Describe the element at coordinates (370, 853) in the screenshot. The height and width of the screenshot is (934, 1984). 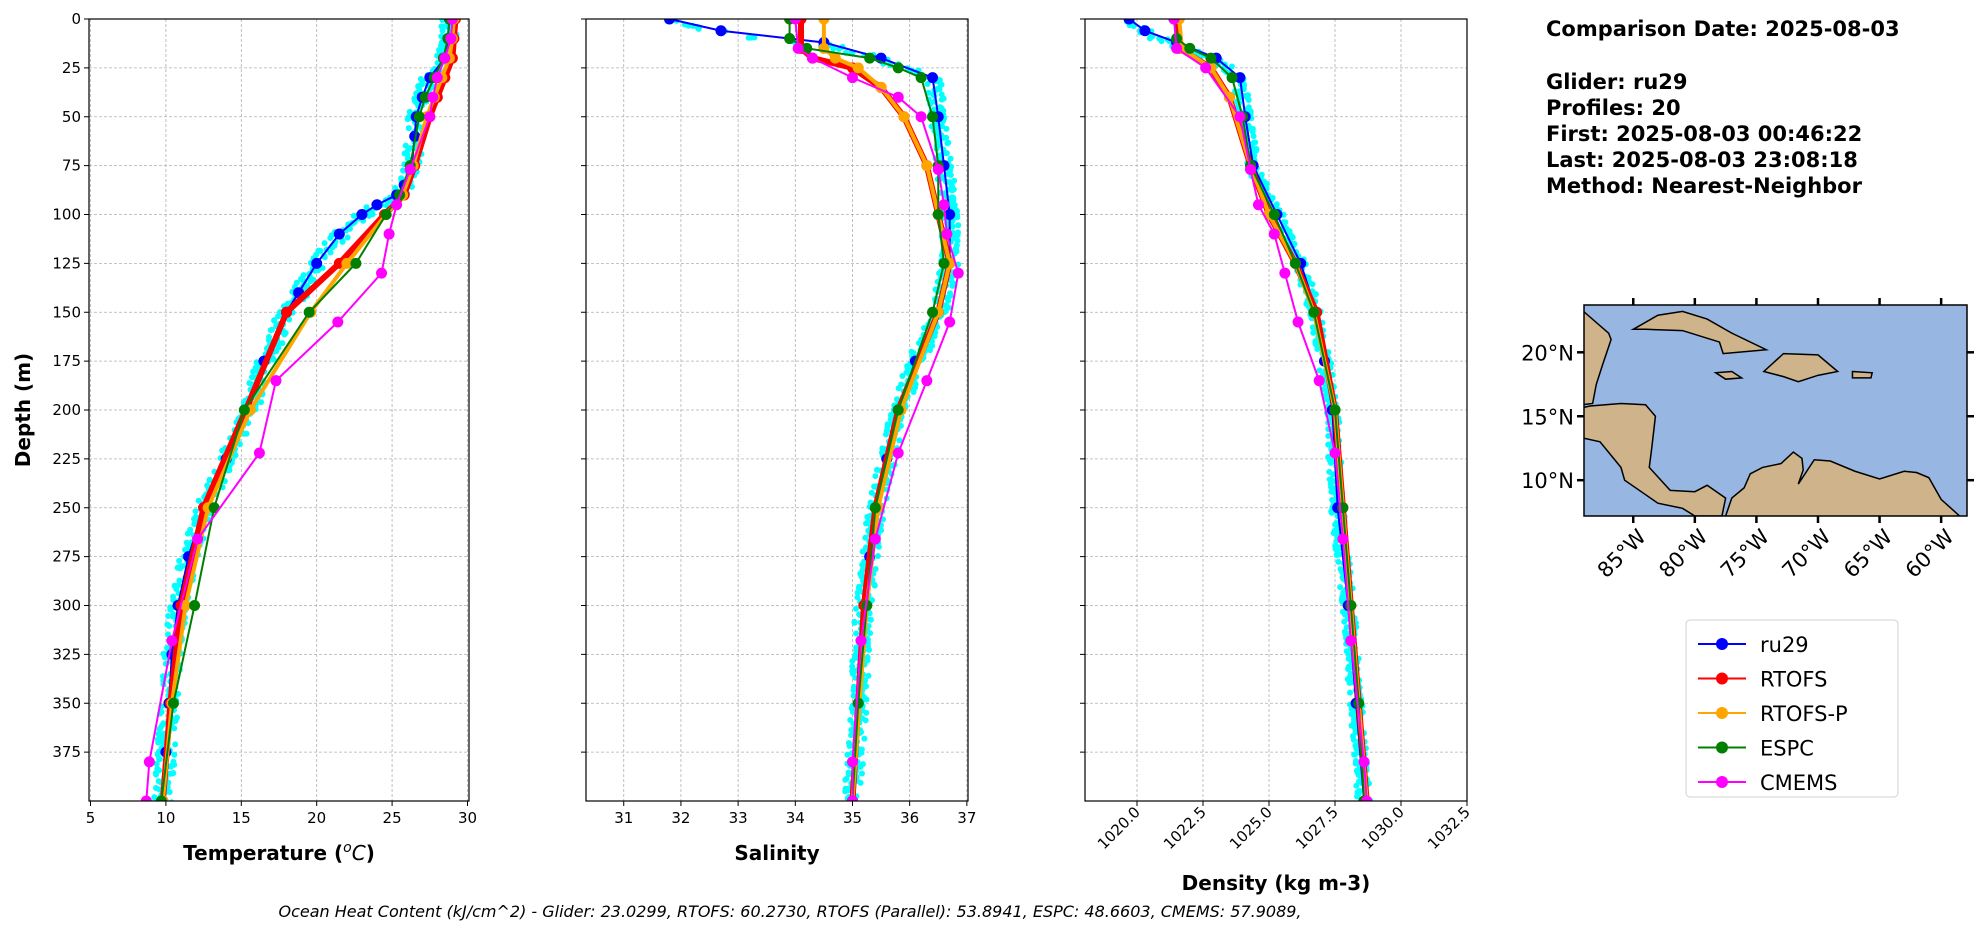
I see `x-axis-label-end: )` at that location.